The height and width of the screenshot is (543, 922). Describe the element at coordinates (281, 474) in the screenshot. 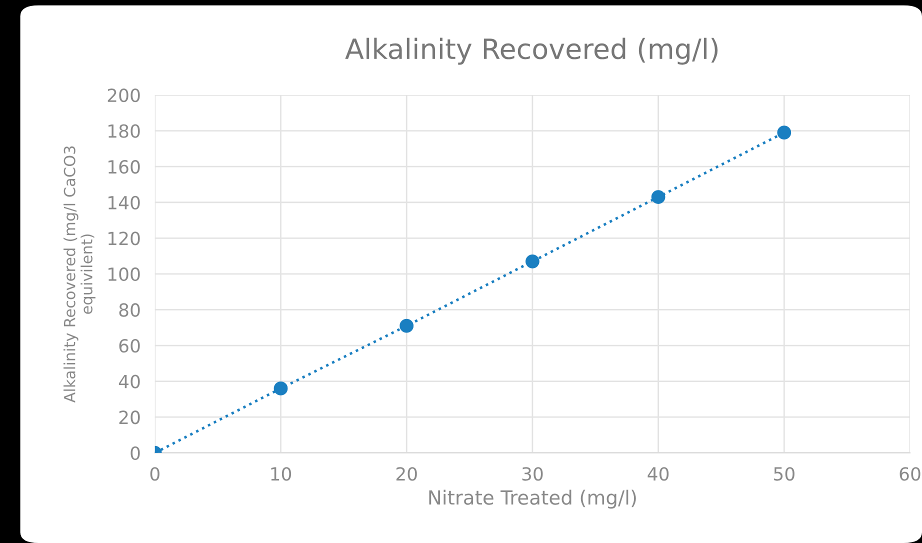

I see `x-tick-label: 10` at that location.